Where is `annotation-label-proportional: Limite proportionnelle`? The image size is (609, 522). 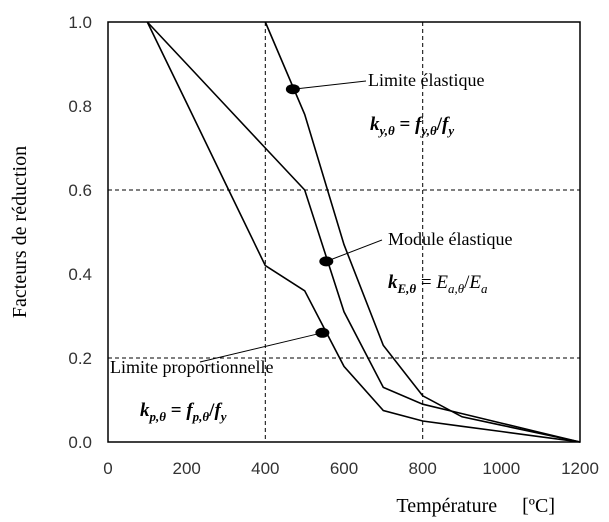
annotation-label-proportional: Limite proportionnelle is located at coordinates (191, 367).